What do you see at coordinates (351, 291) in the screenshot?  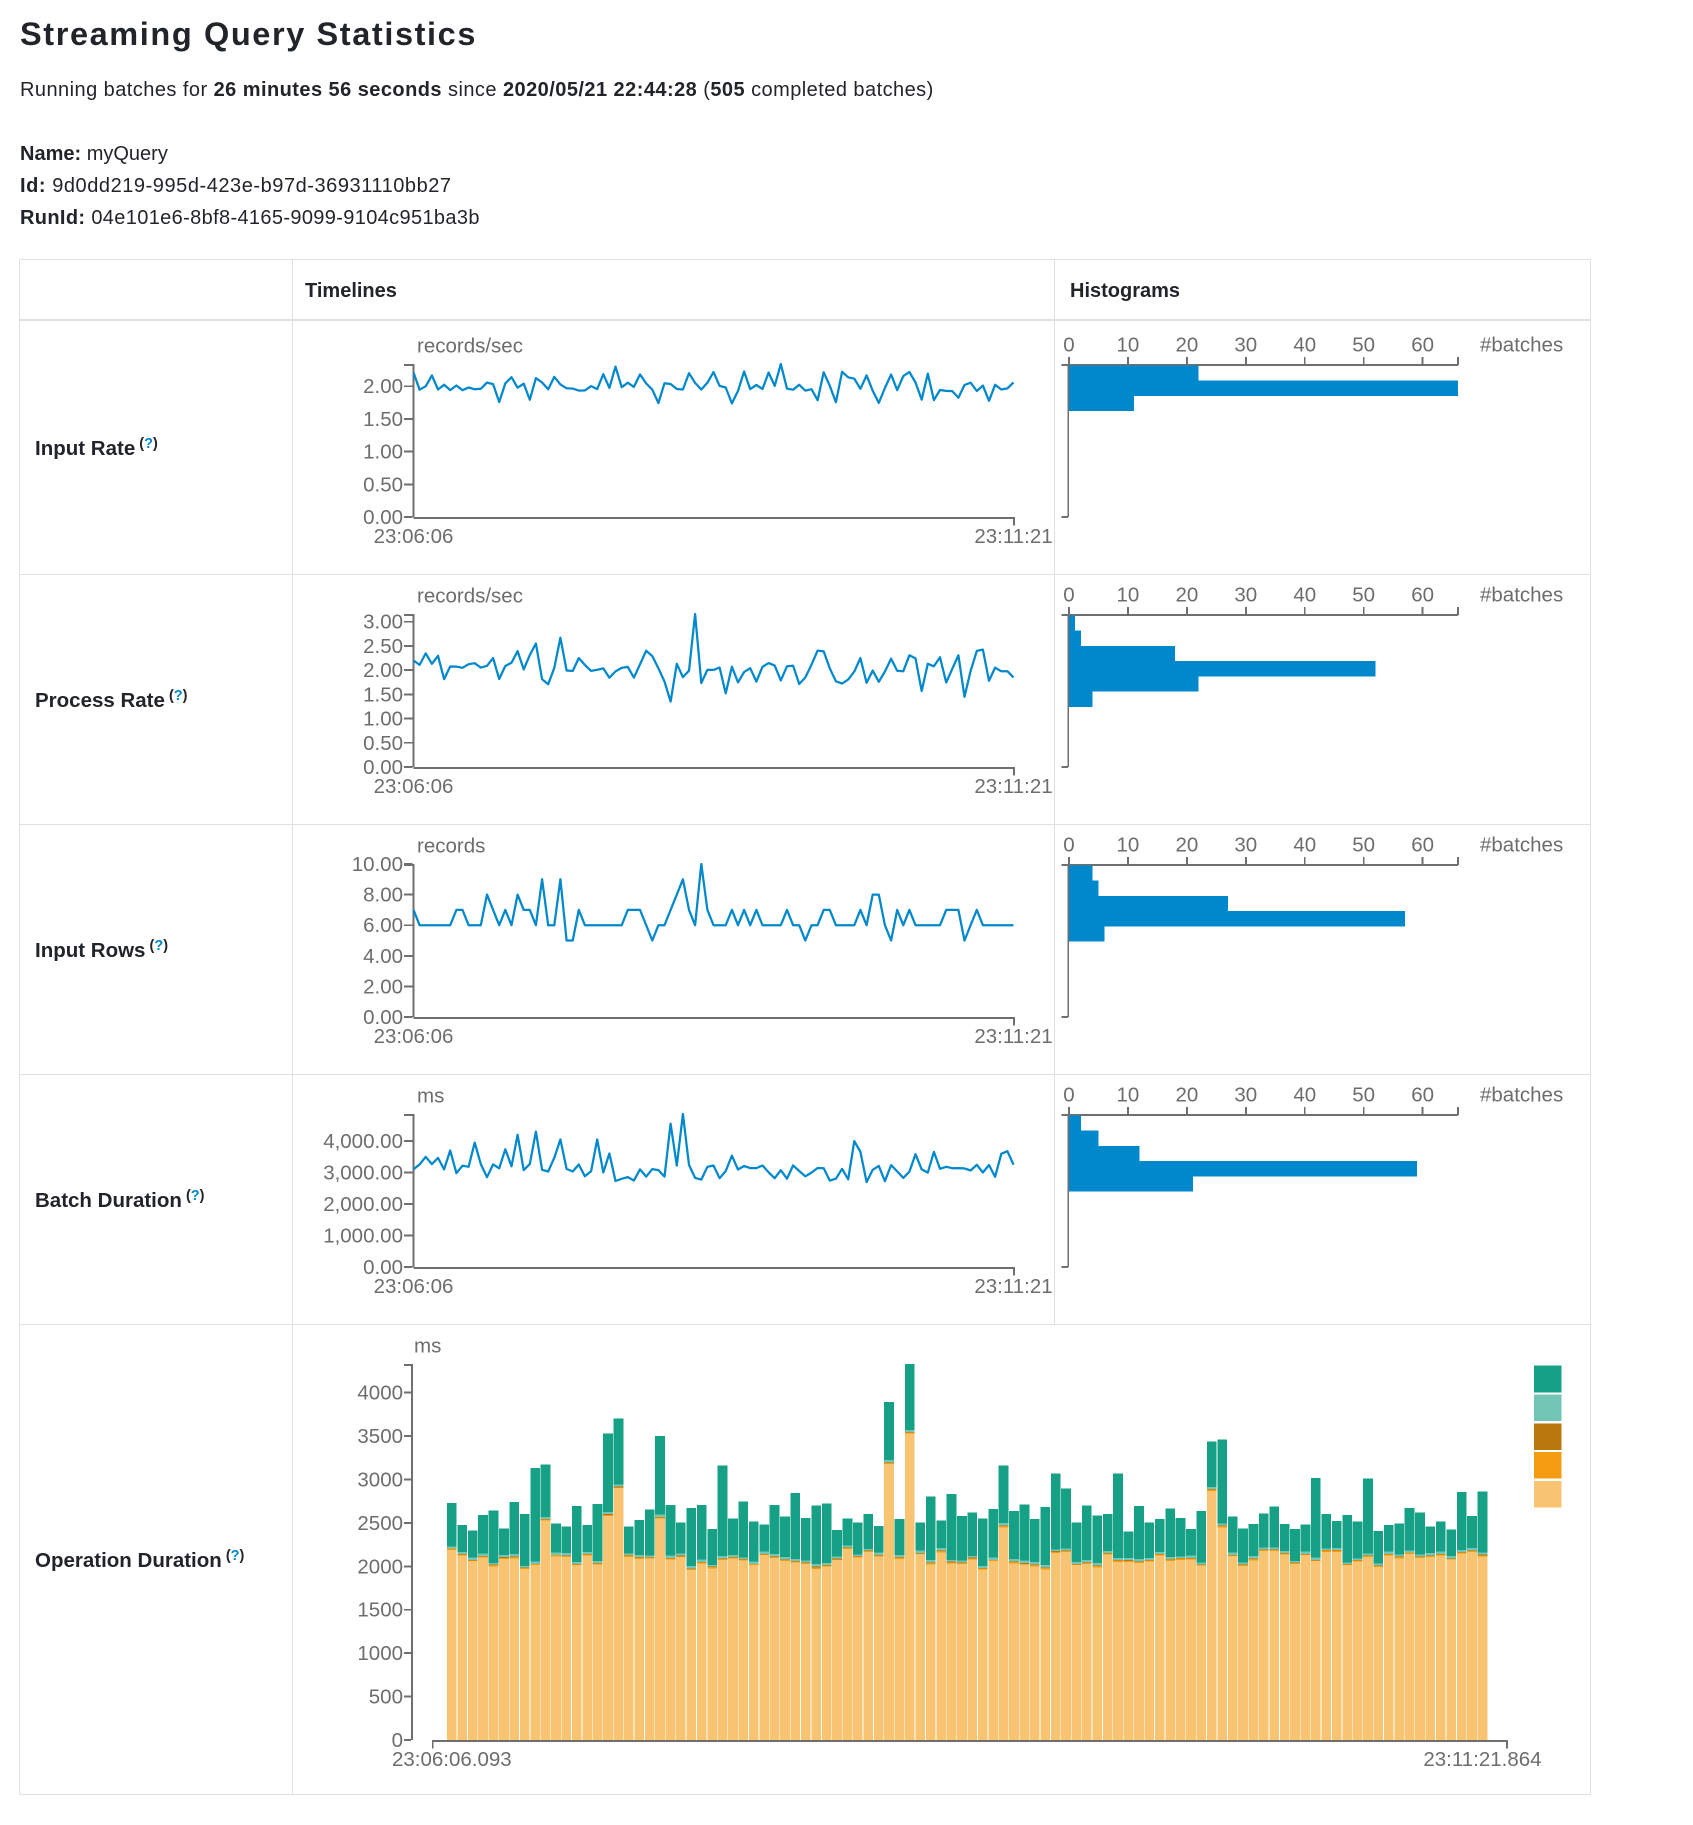 I see `svg-text: Timelines` at bounding box center [351, 291].